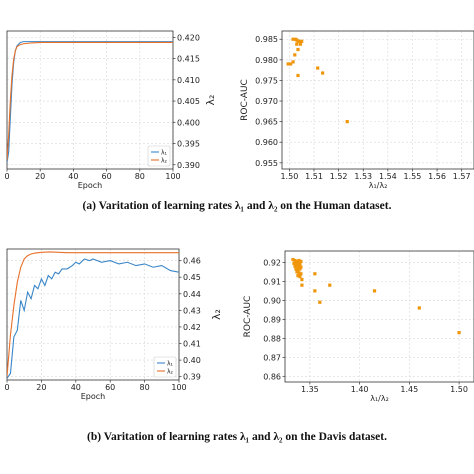 Image resolution: width=474 pixels, height=474 pixels. What do you see at coordinates (178, 387) in the screenshot?
I see `davis-lines-xtick-label-5: 100` at bounding box center [178, 387].